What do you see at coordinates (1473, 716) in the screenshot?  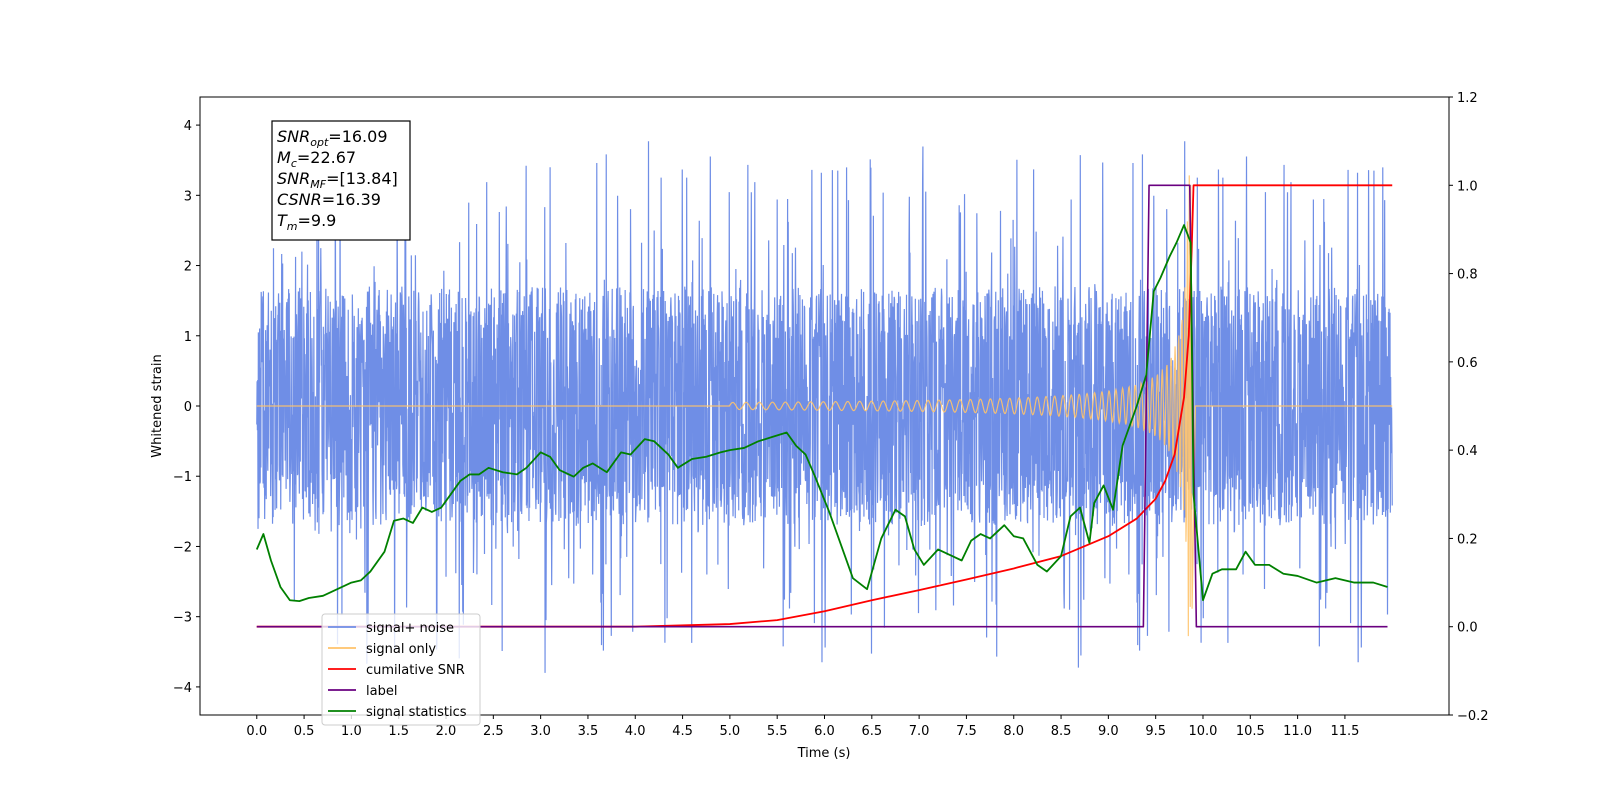 I see `y-tick-label-right: −0.2` at bounding box center [1473, 716].